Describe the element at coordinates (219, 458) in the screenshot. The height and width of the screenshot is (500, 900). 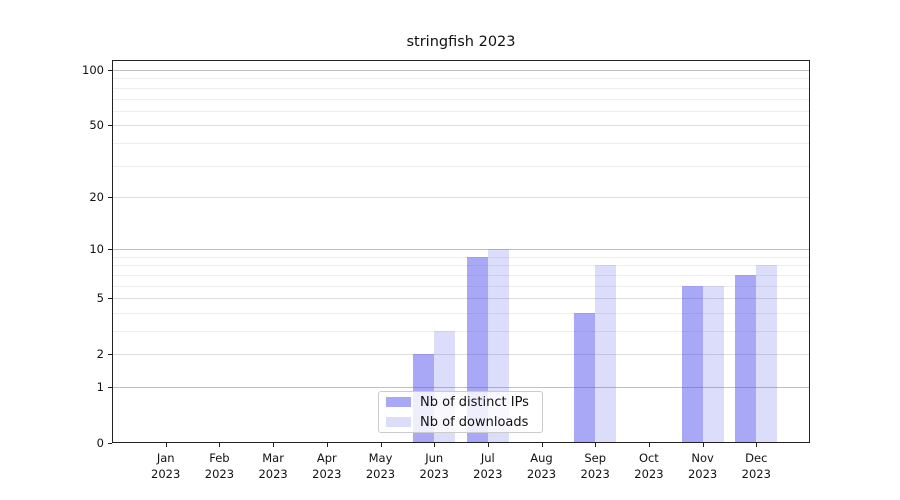
I see `x-tick-label-month: Feb` at that location.